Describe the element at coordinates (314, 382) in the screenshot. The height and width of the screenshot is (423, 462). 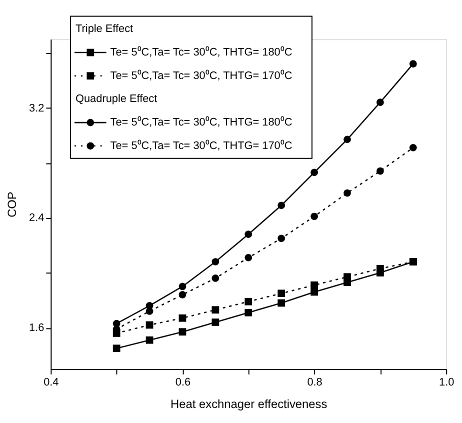
I see `x-tick-label: 0.8` at that location.